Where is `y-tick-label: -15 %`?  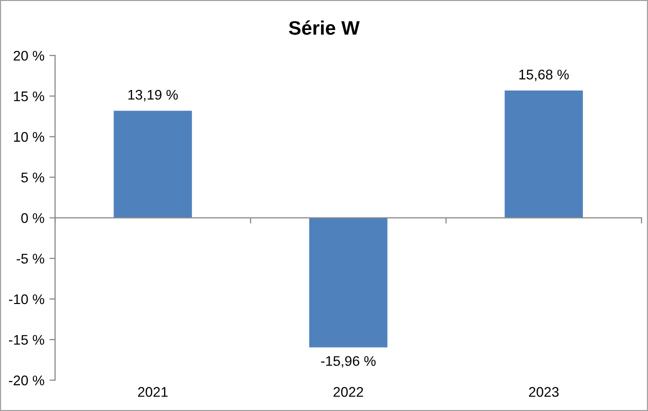
y-tick-label: -15 % is located at coordinates (26, 339).